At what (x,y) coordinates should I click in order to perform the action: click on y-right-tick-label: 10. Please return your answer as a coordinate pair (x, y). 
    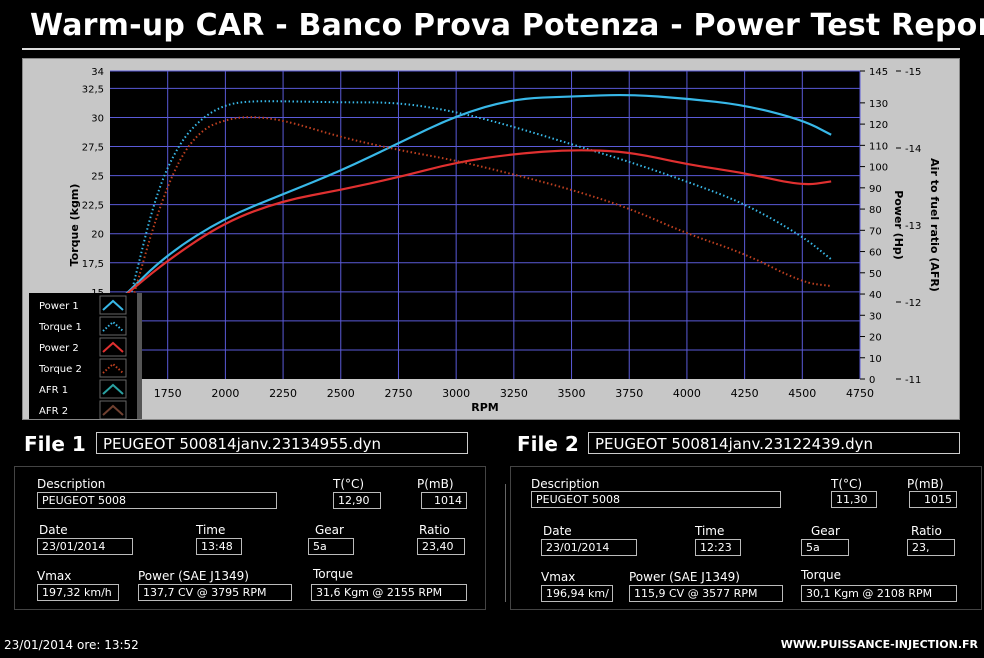
    Looking at the image, I should click on (875, 359).